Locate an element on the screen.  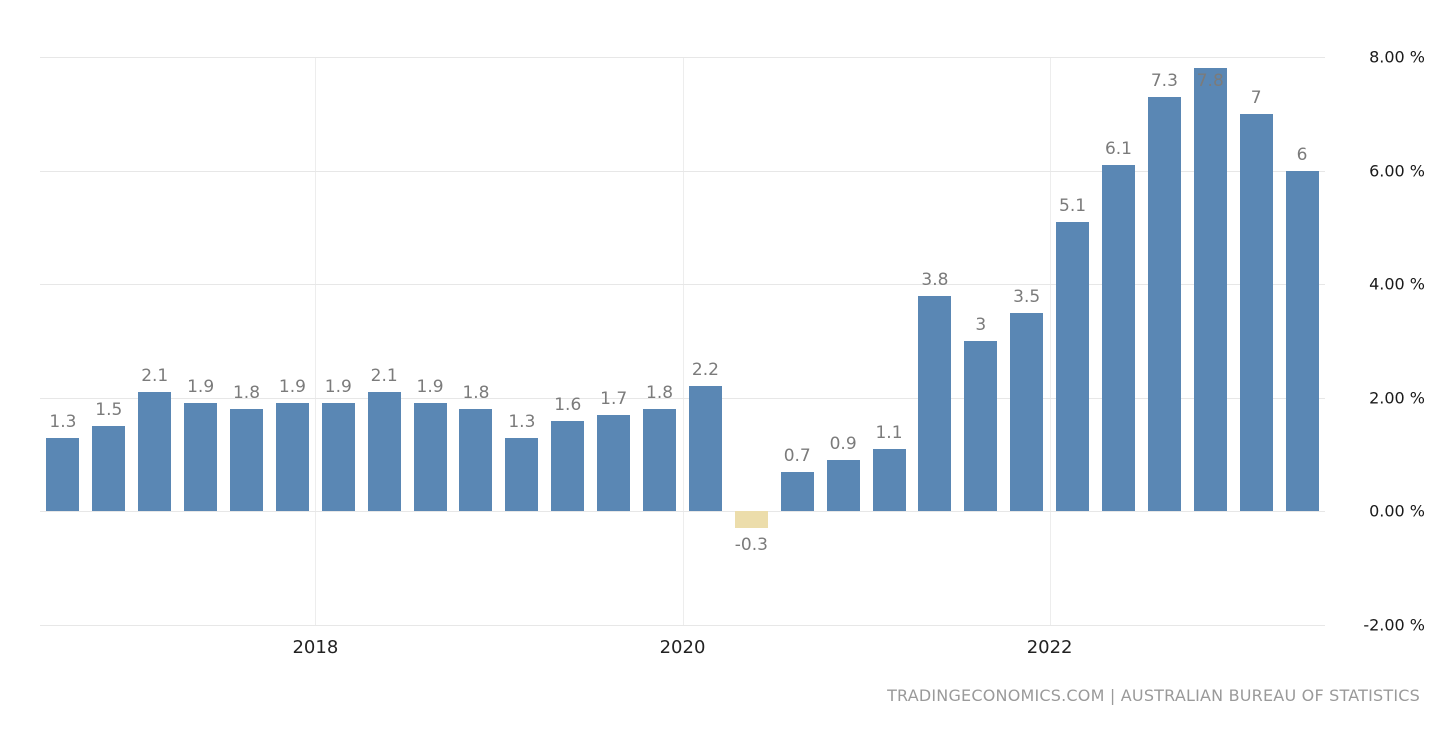
bar-value-label: 6 is located at coordinates (1302, 154).